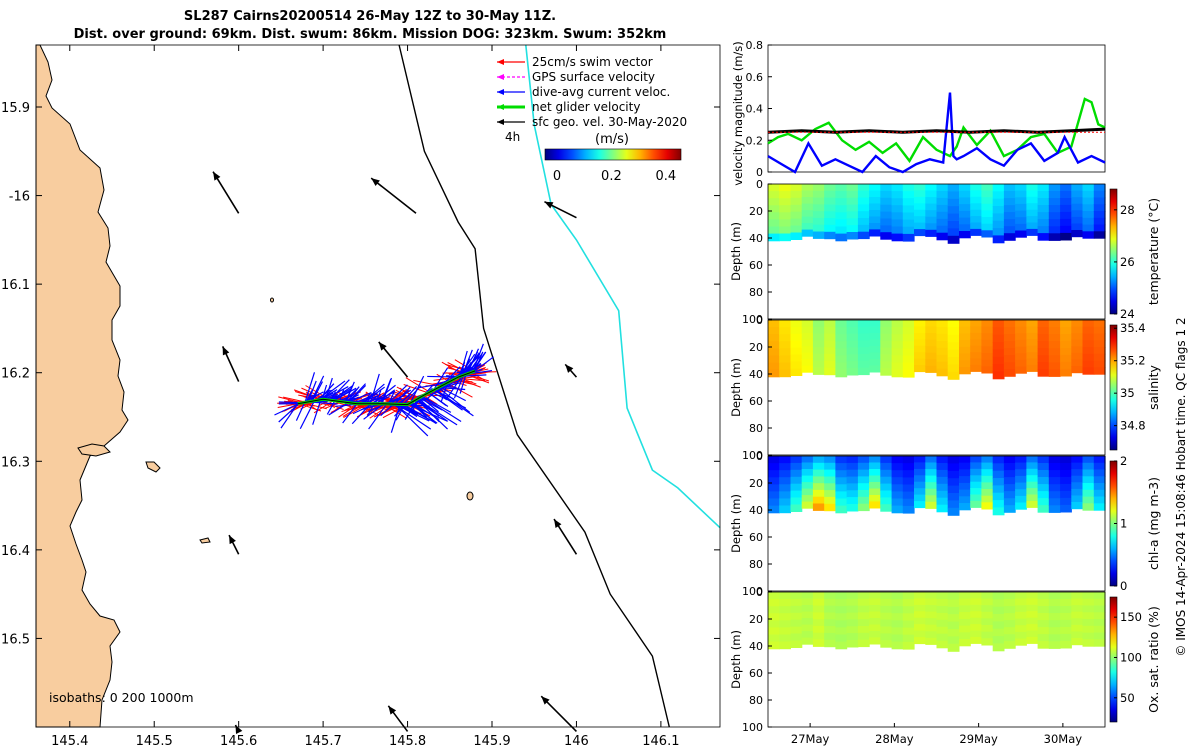 Image resolution: width=1200 pixels, height=754 pixels. What do you see at coordinates (894, 739) in the screenshot?
I see `section-x-tick-label: 28May` at bounding box center [894, 739].